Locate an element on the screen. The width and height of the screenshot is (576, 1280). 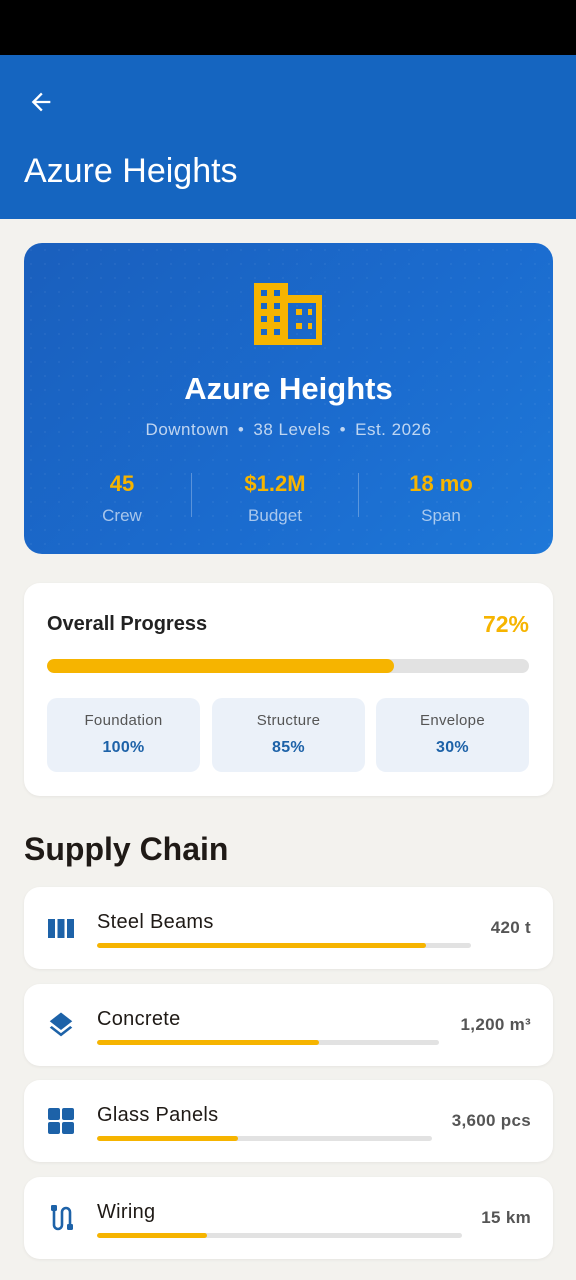
supply-item-quantity: 15 km is located at coordinates (506, 1217).